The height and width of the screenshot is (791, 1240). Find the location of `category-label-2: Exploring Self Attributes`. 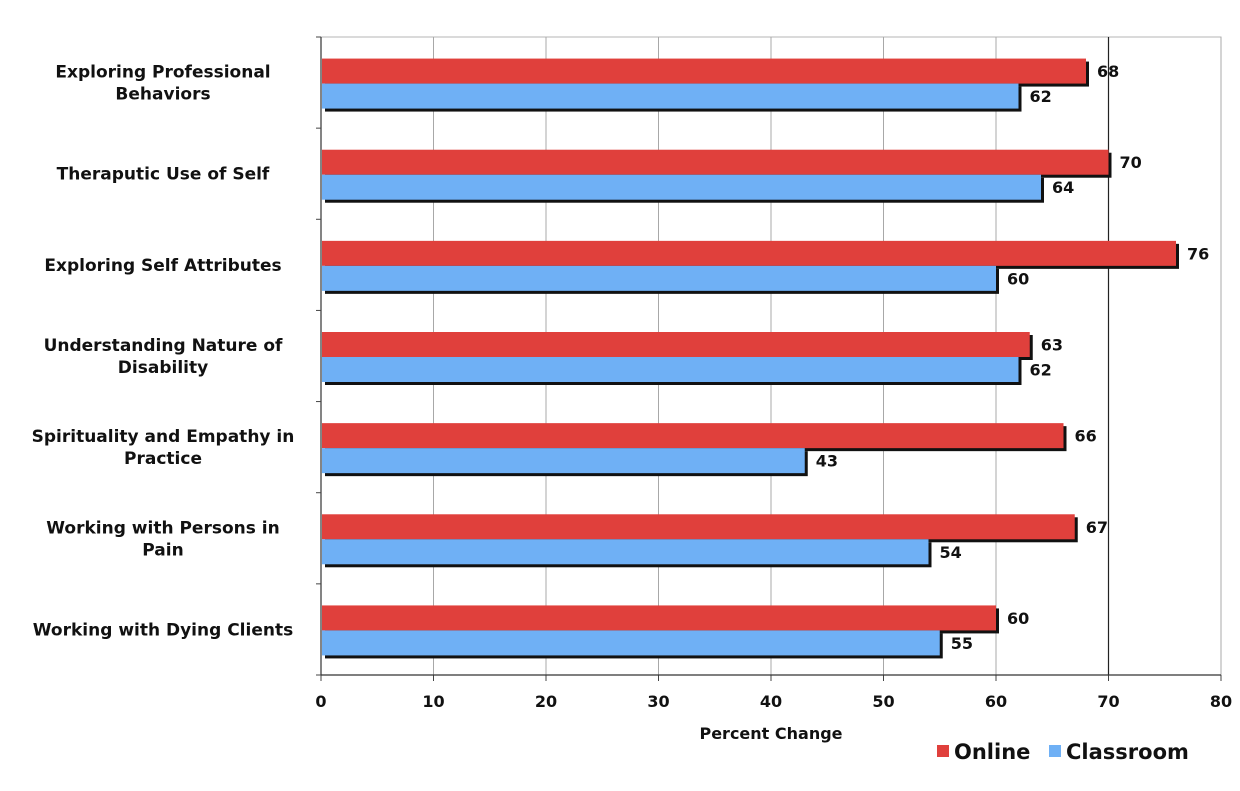

category-label-2: Exploring Self Attributes is located at coordinates (162, 266).